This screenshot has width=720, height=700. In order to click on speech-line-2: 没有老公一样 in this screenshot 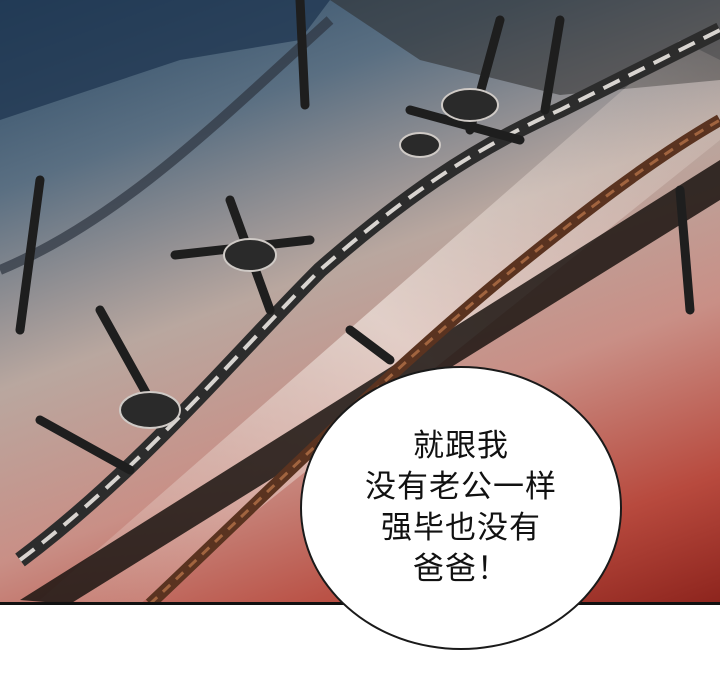, I will do `click(461, 487)`.